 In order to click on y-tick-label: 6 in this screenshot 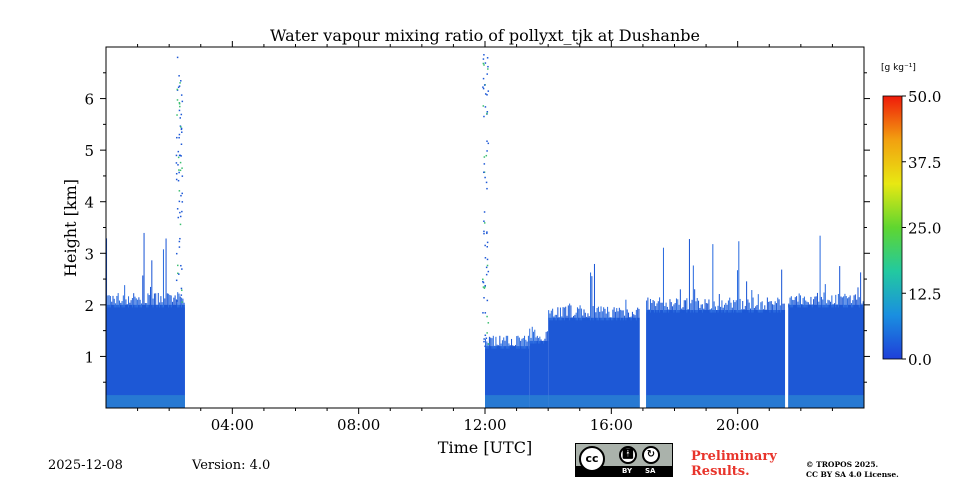, I will do `click(89, 100)`.